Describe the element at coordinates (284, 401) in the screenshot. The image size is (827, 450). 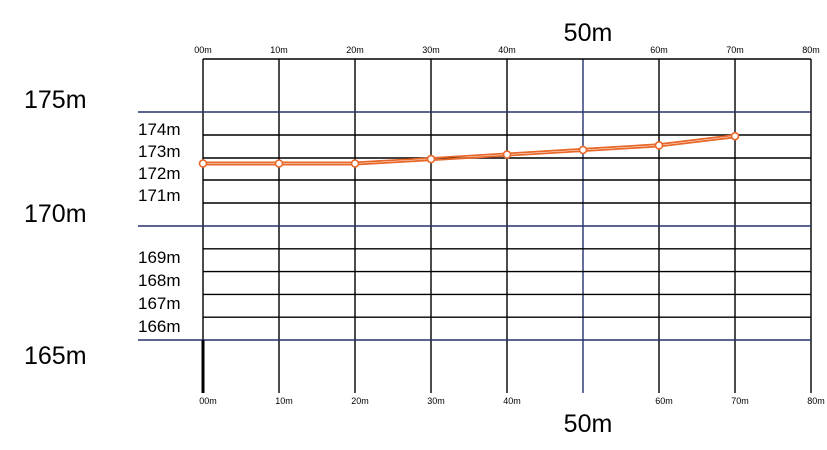
I see `x-tick-bottom: 10m` at that location.